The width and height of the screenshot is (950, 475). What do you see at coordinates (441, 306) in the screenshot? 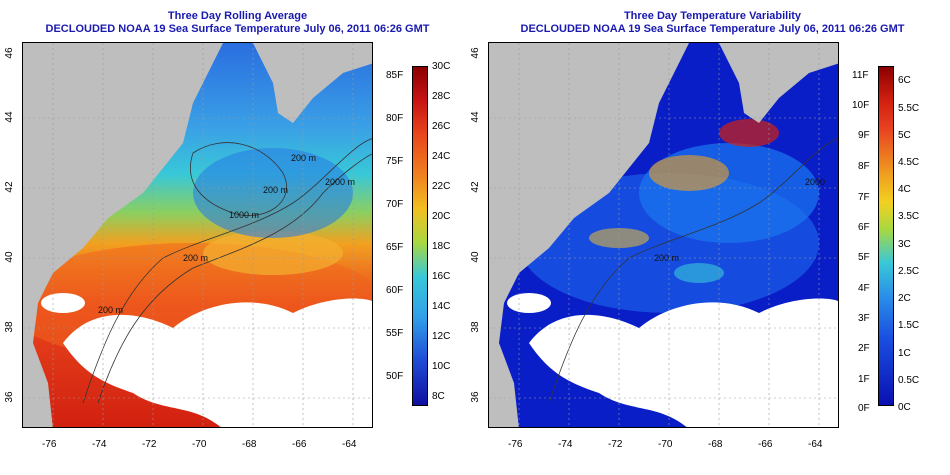
I see `colorbar-c-label: 14C` at bounding box center [441, 306].